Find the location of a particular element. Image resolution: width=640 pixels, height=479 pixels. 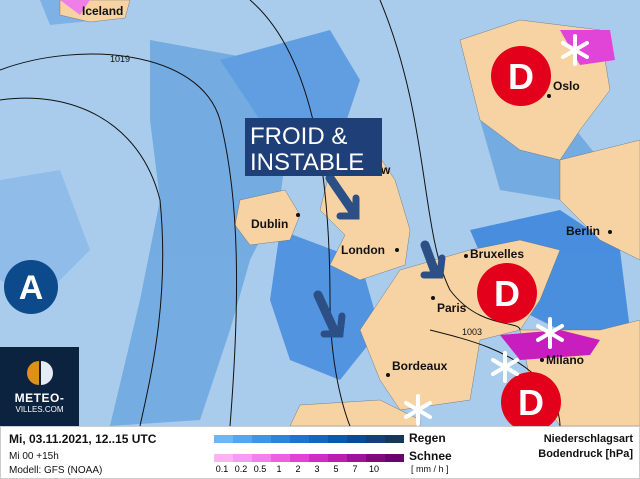

rain-color-scale is located at coordinates (309, 439).